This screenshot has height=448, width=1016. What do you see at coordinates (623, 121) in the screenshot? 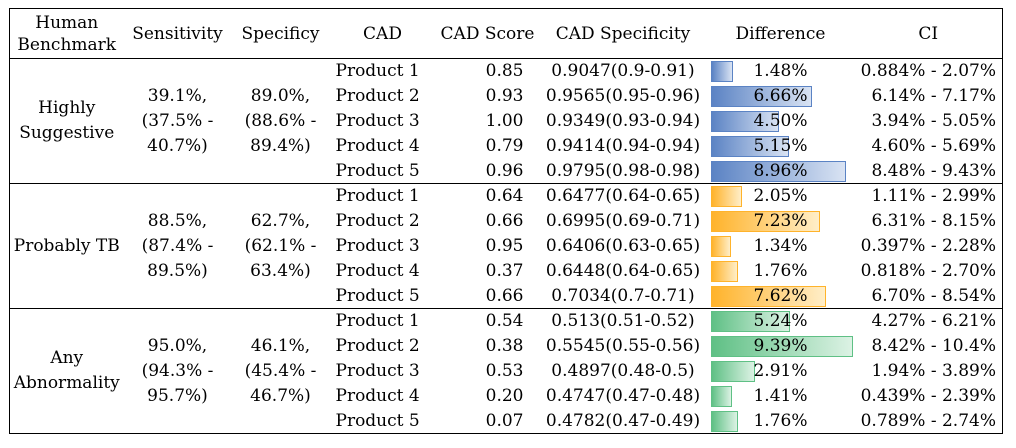
I see `cad-specificity-cell: 0.9349(0.93-0.94)` at bounding box center [623, 121].